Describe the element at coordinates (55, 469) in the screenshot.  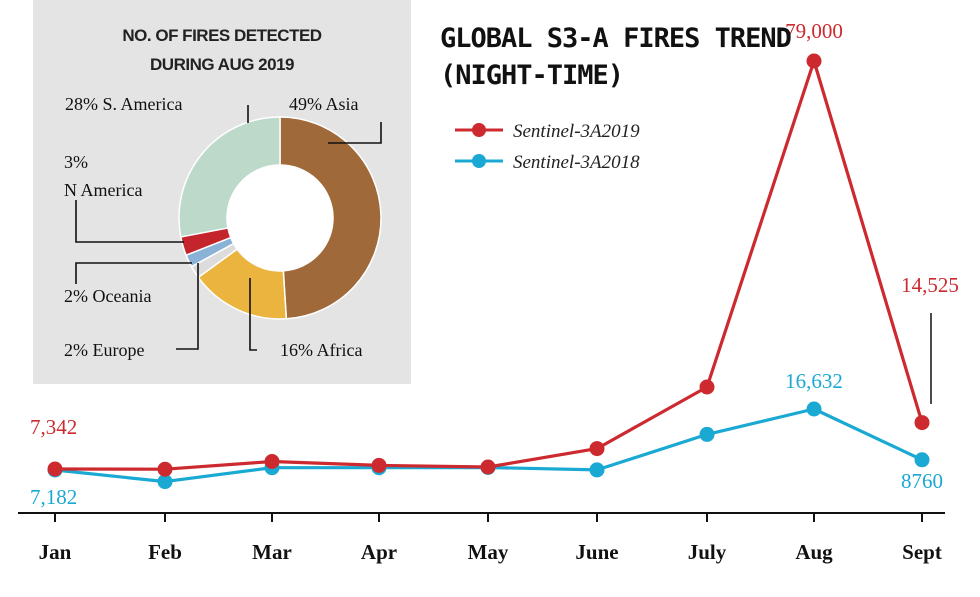
I see `data-point-2019-jan` at that location.